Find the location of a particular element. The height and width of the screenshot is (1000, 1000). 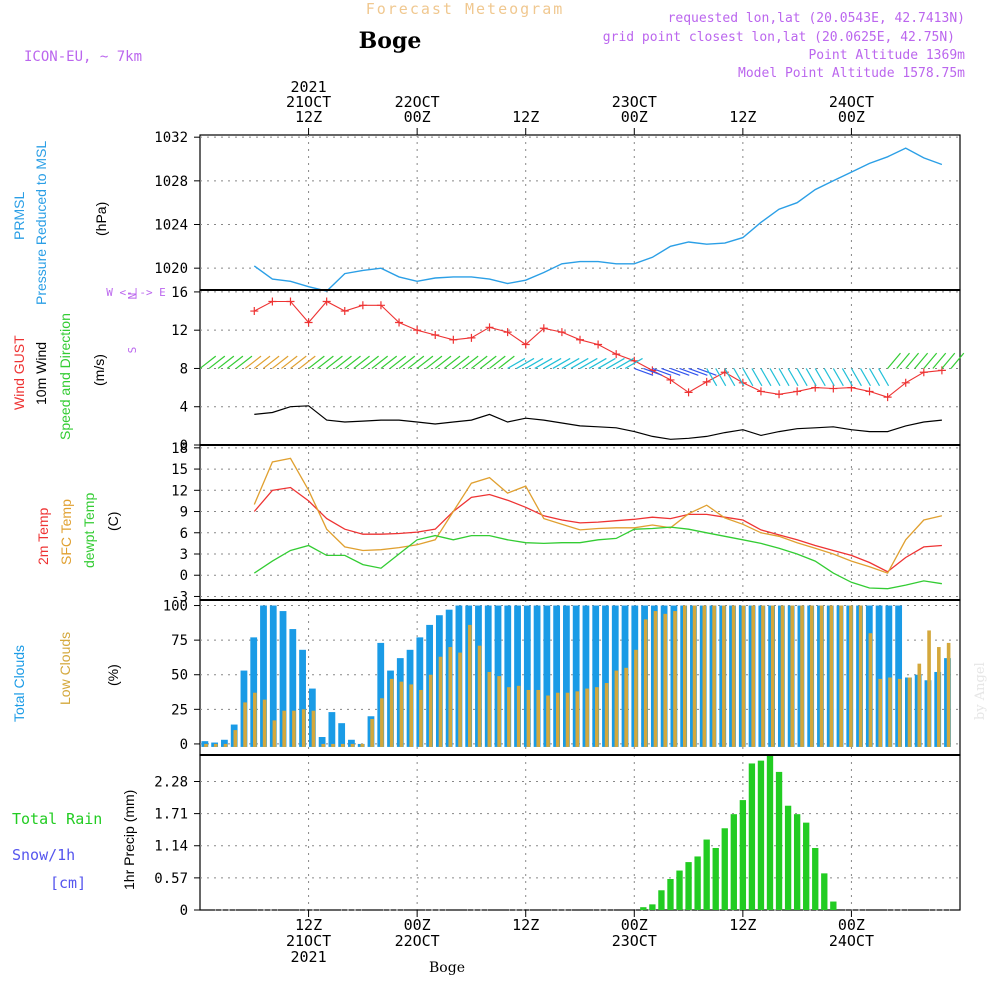

bottom-axis-label: 00Z is located at coordinates (417, 925).